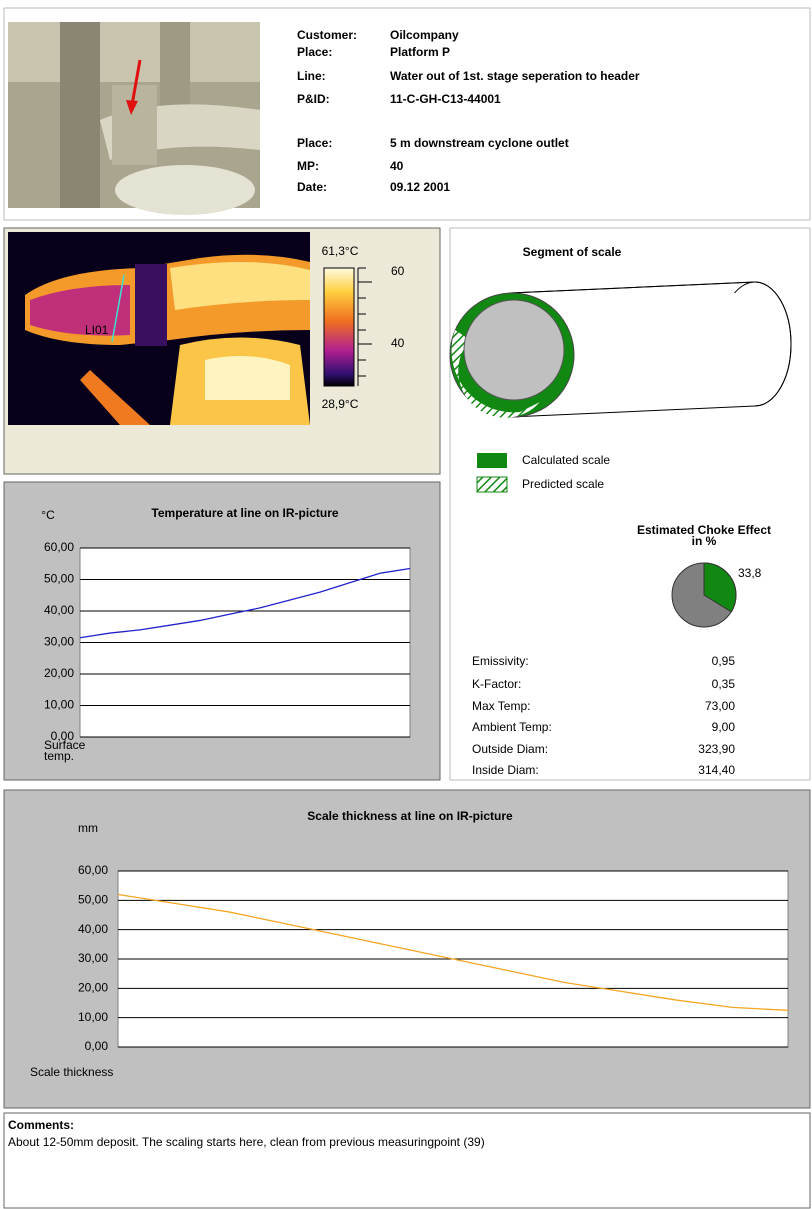 The height and width of the screenshot is (1209, 812). Describe the element at coordinates (159, 328) in the screenshot. I see `ir-image` at that location.